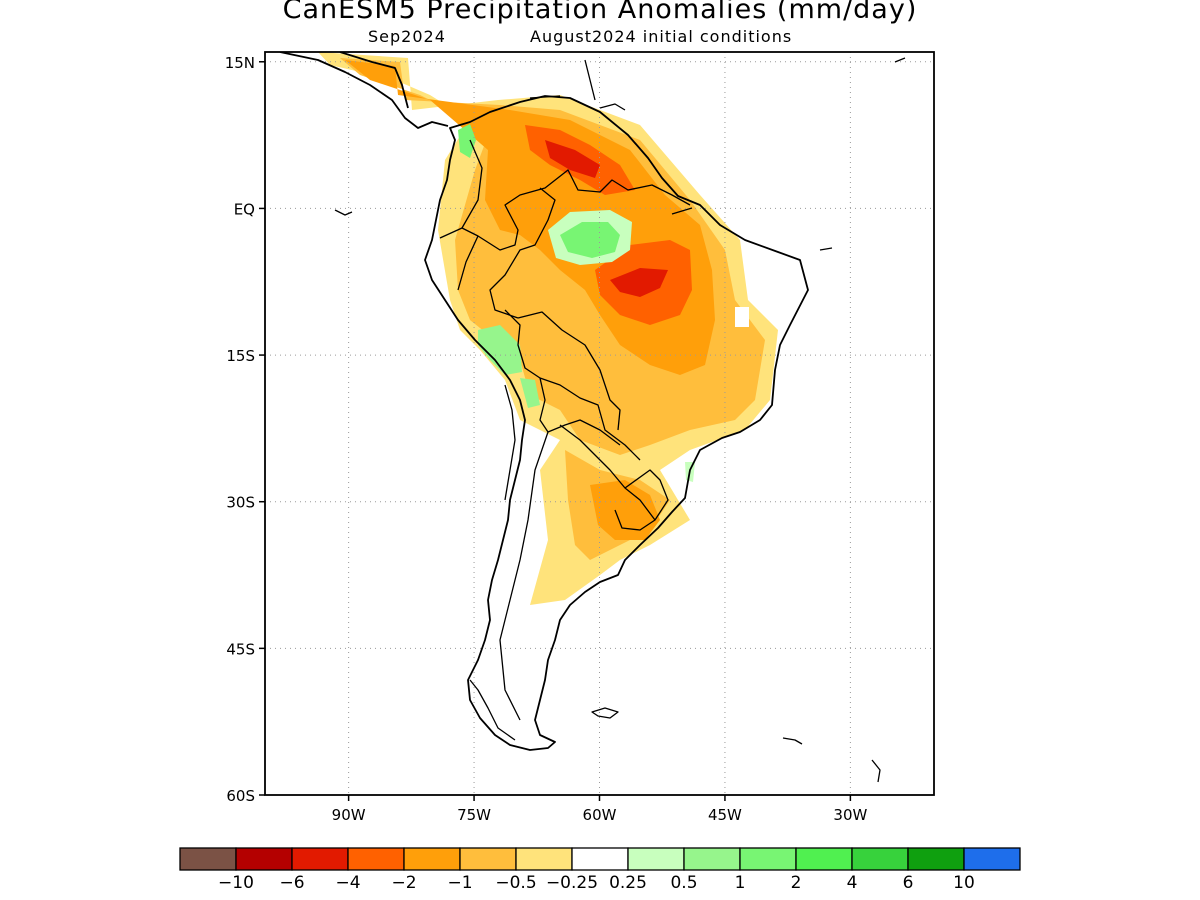 This screenshot has height=900, width=1200. Describe the element at coordinates (364, 90) in the screenshot. I see `central-america-coastline` at that location.